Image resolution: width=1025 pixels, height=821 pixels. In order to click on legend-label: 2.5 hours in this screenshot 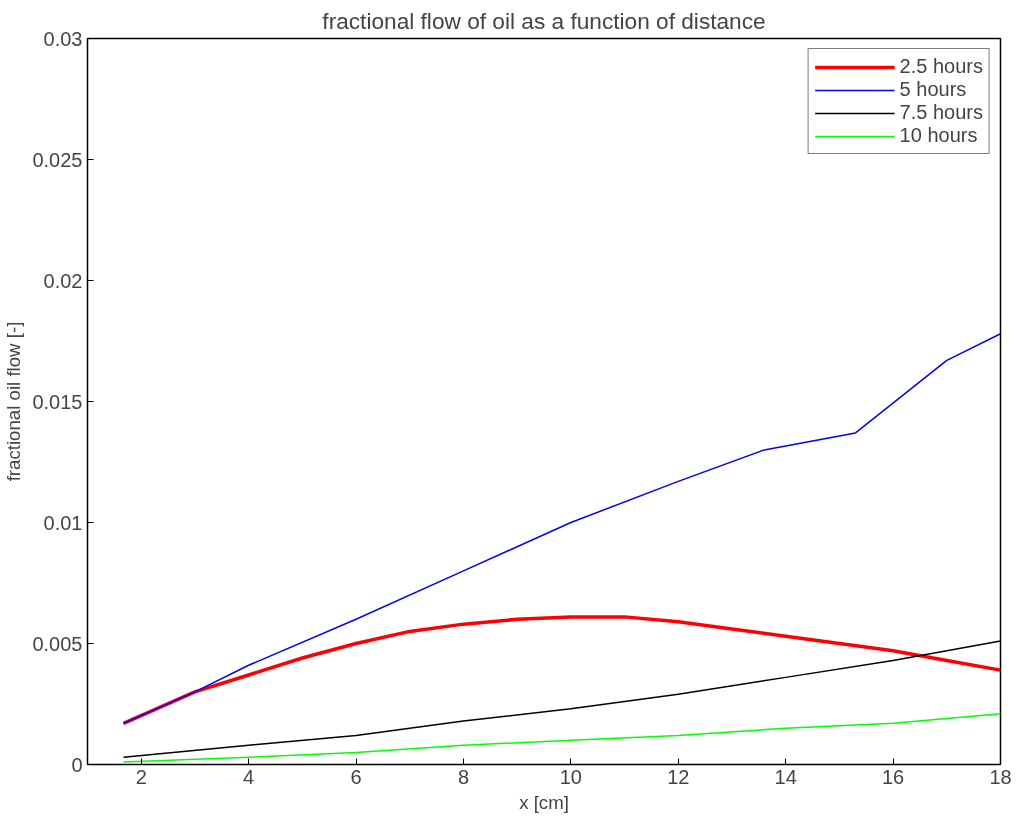, I will do `click(941, 66)`.